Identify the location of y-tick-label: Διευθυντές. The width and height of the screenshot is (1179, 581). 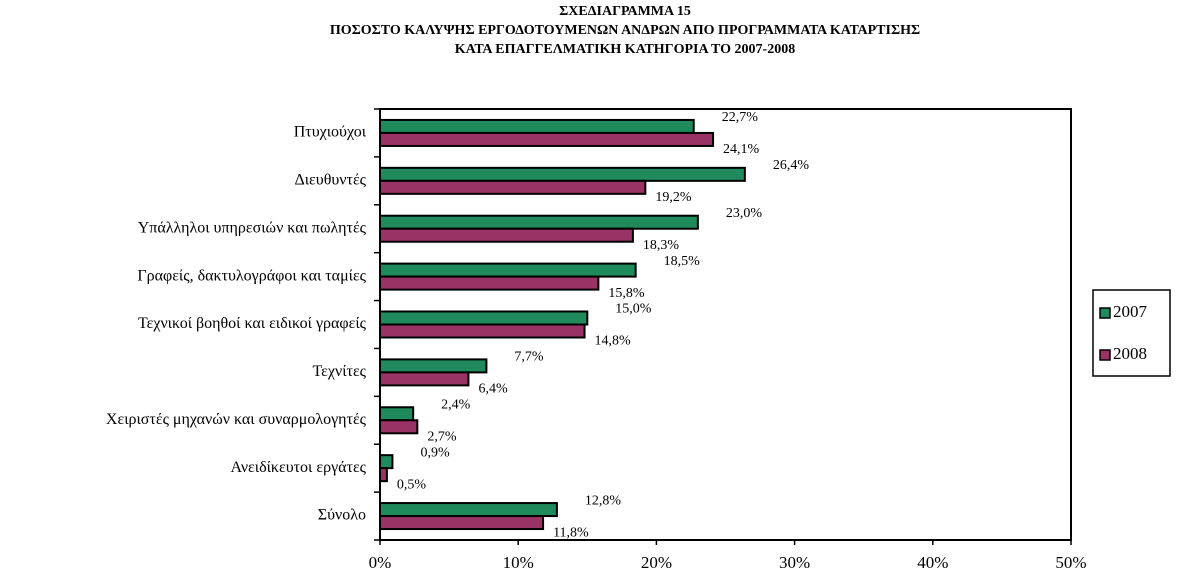
(330, 180).